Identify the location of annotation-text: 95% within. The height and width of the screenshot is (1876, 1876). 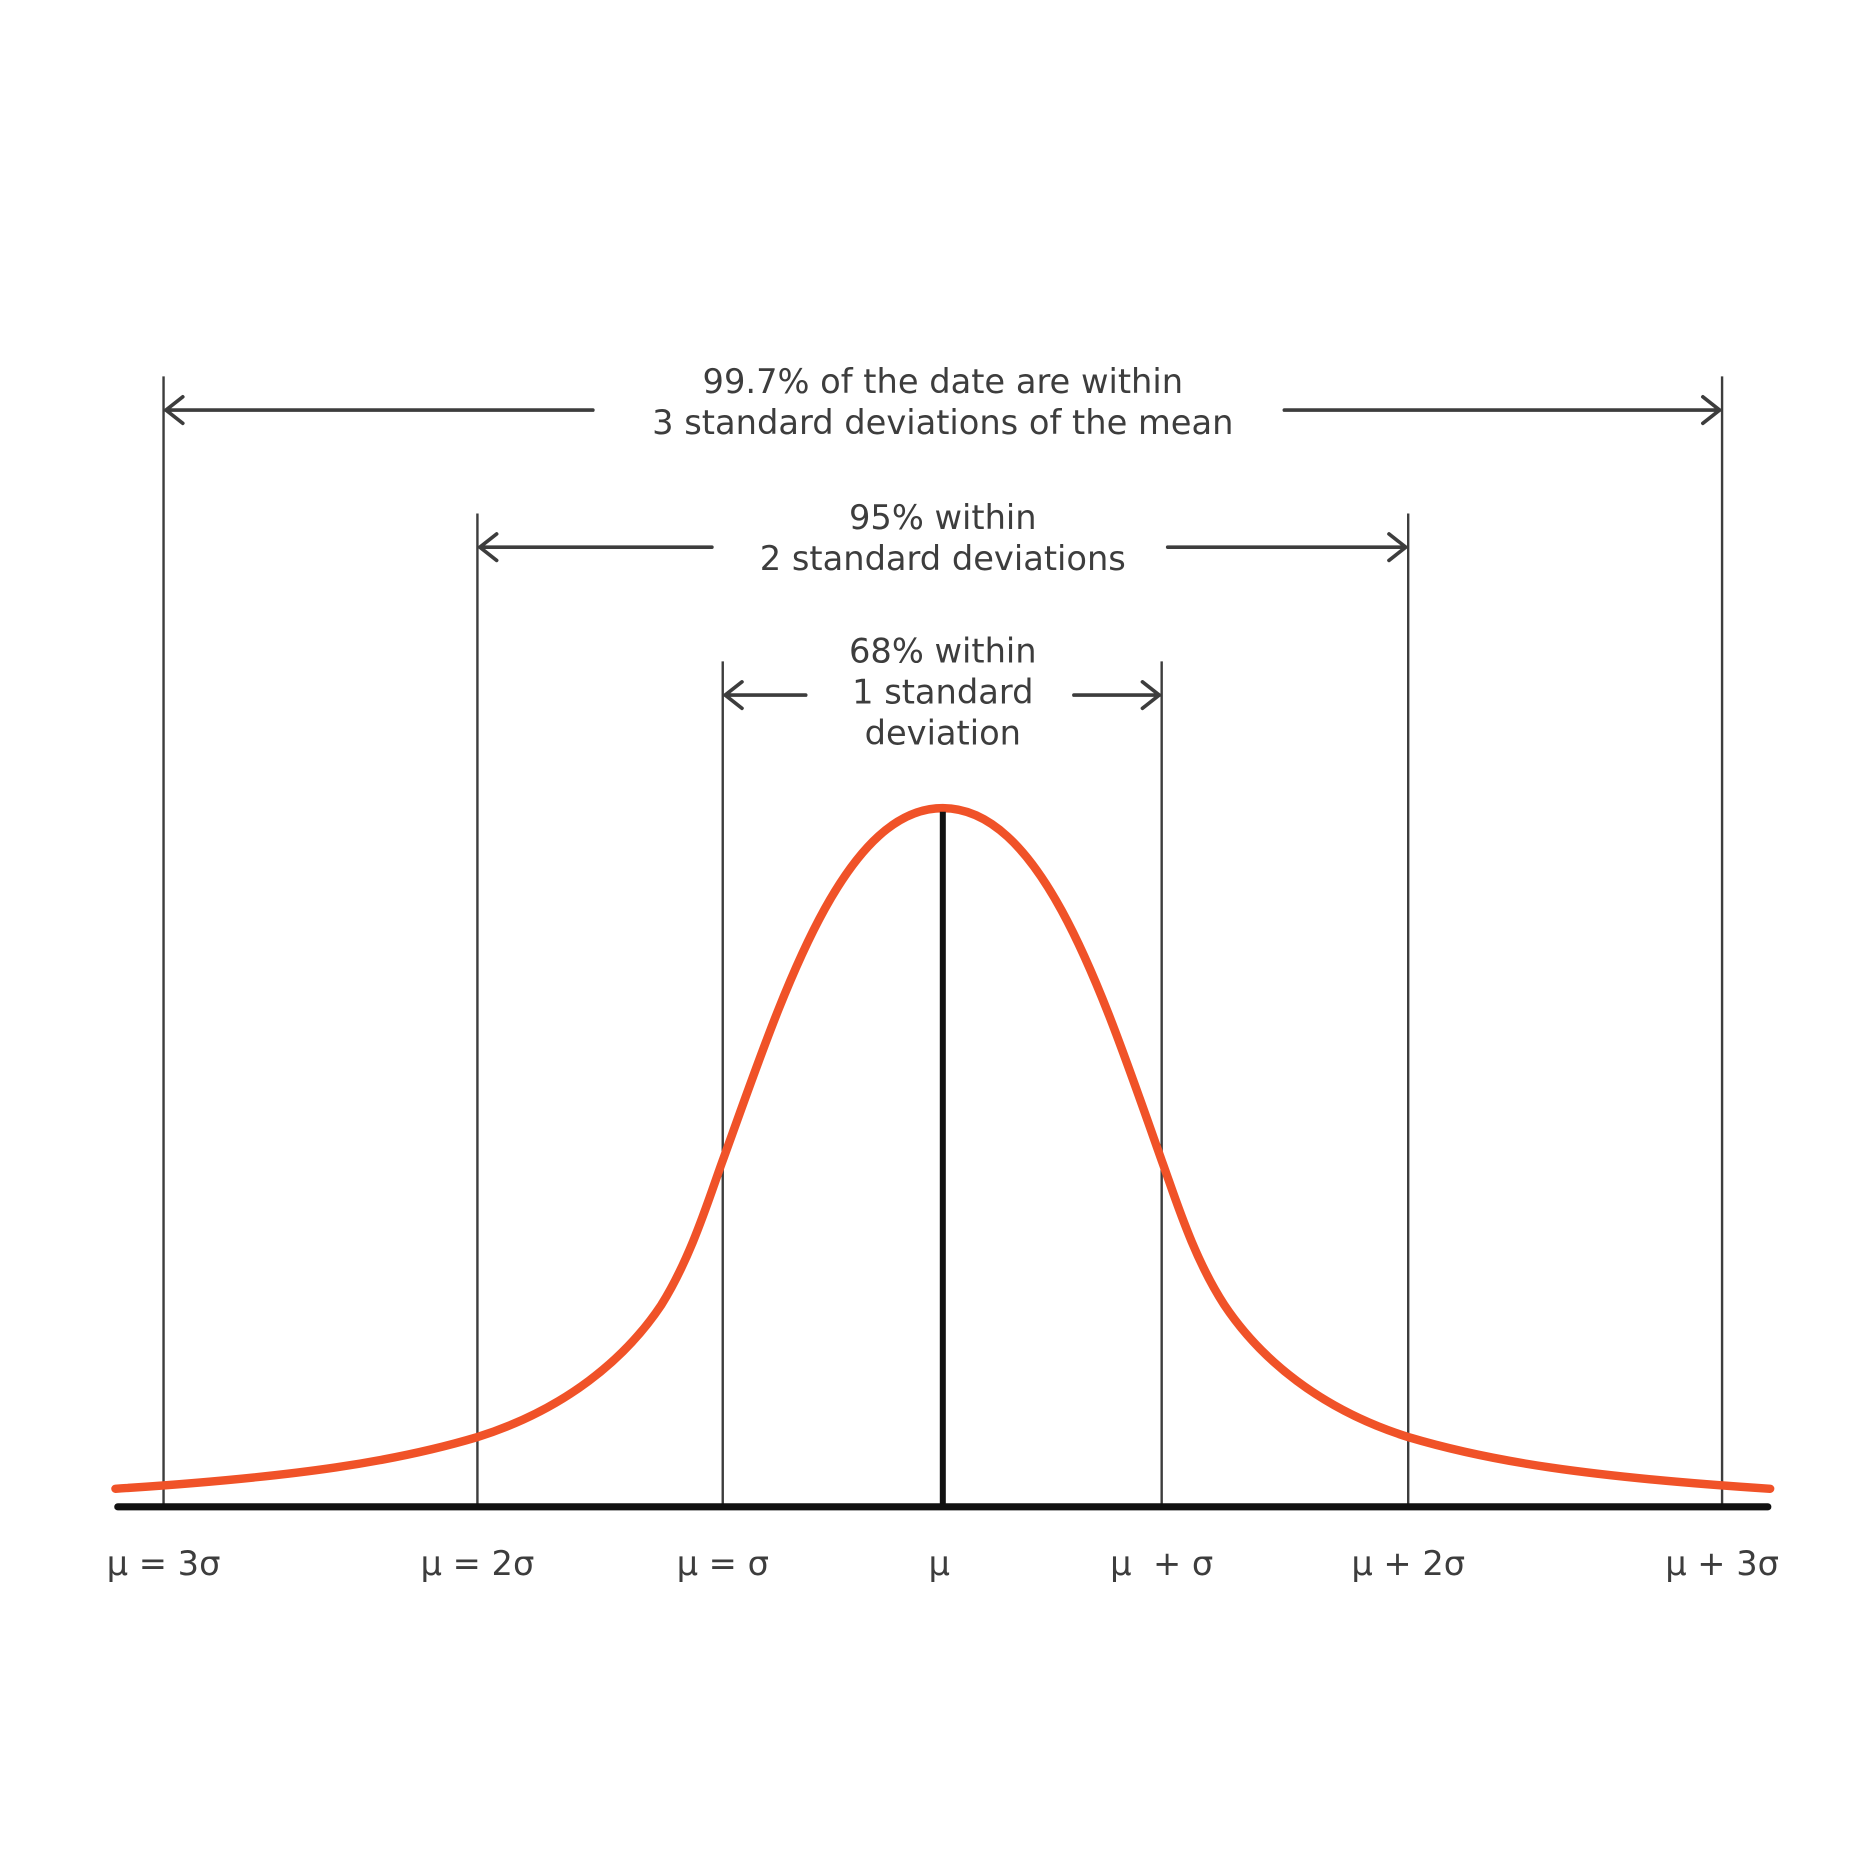
(943, 517).